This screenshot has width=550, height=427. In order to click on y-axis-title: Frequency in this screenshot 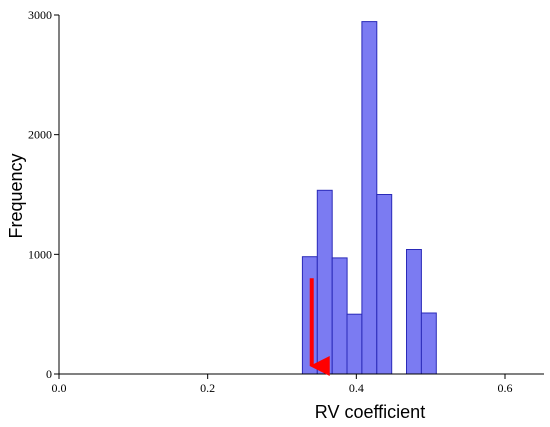, I will do `click(16, 195)`.